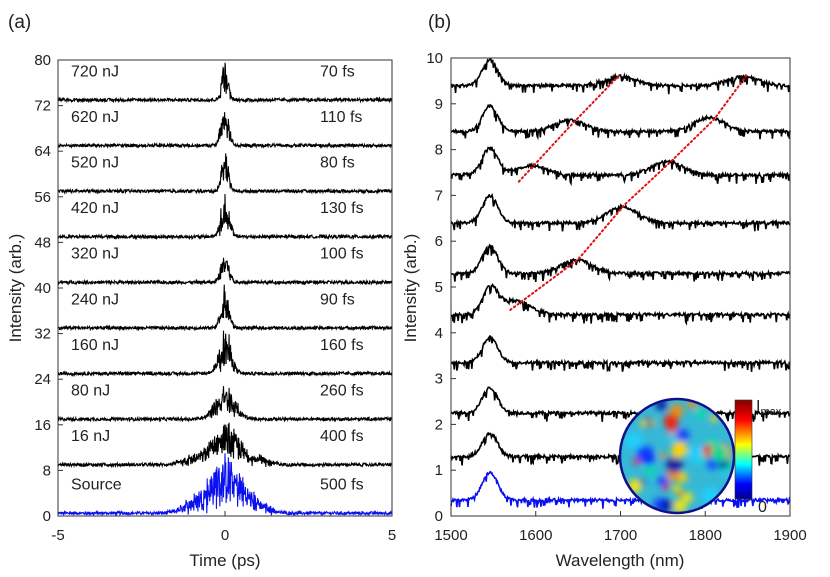 This screenshot has height=577, width=830. I want to click on trace-energy-label: 320 nJ, so click(95, 254).